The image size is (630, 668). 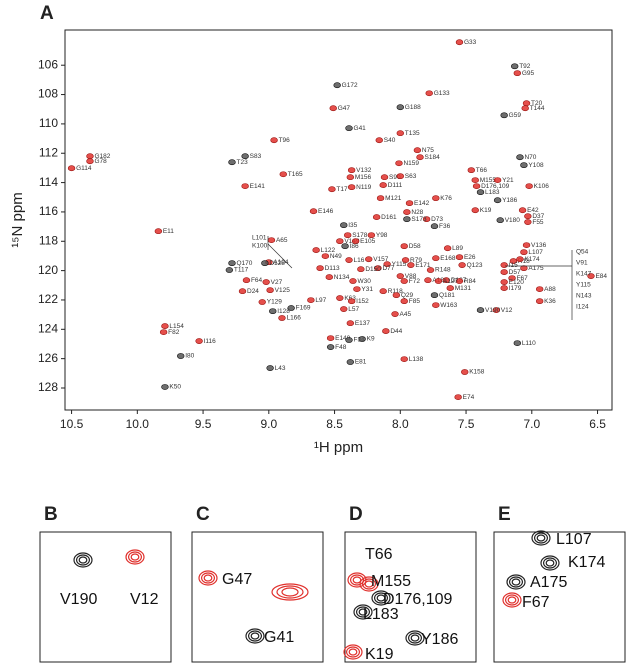 I want to click on peak-label: K19, so click(x=486, y=210).